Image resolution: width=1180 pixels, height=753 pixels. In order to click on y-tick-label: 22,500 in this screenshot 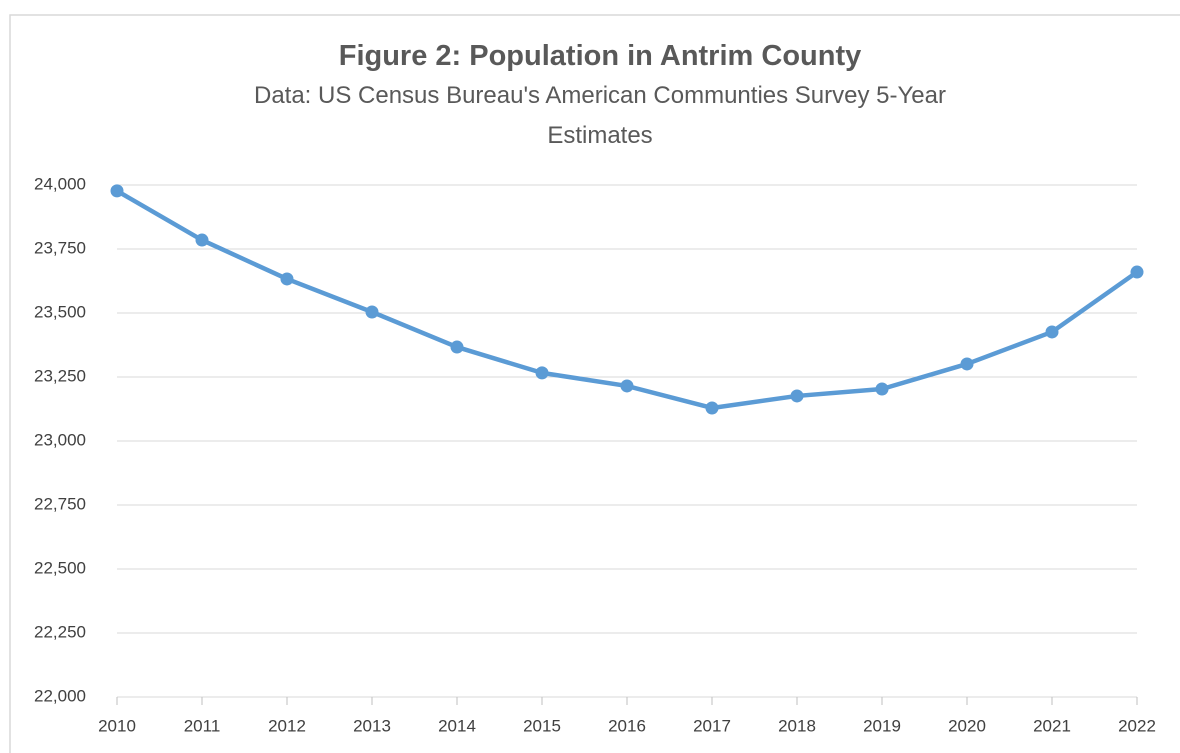, I will do `click(60, 567)`.